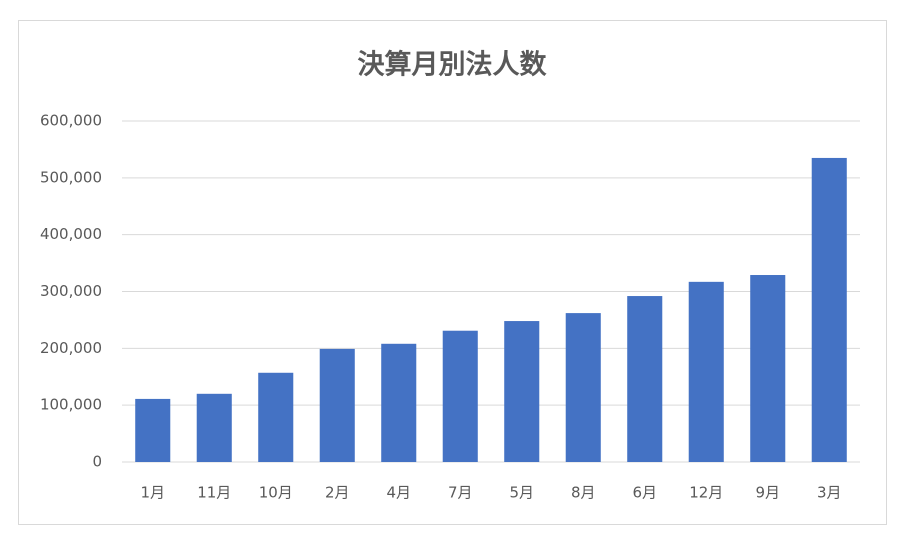 This screenshot has width=901, height=542. Describe the element at coordinates (97, 462) in the screenshot. I see `y-tick-label: 0` at that location.